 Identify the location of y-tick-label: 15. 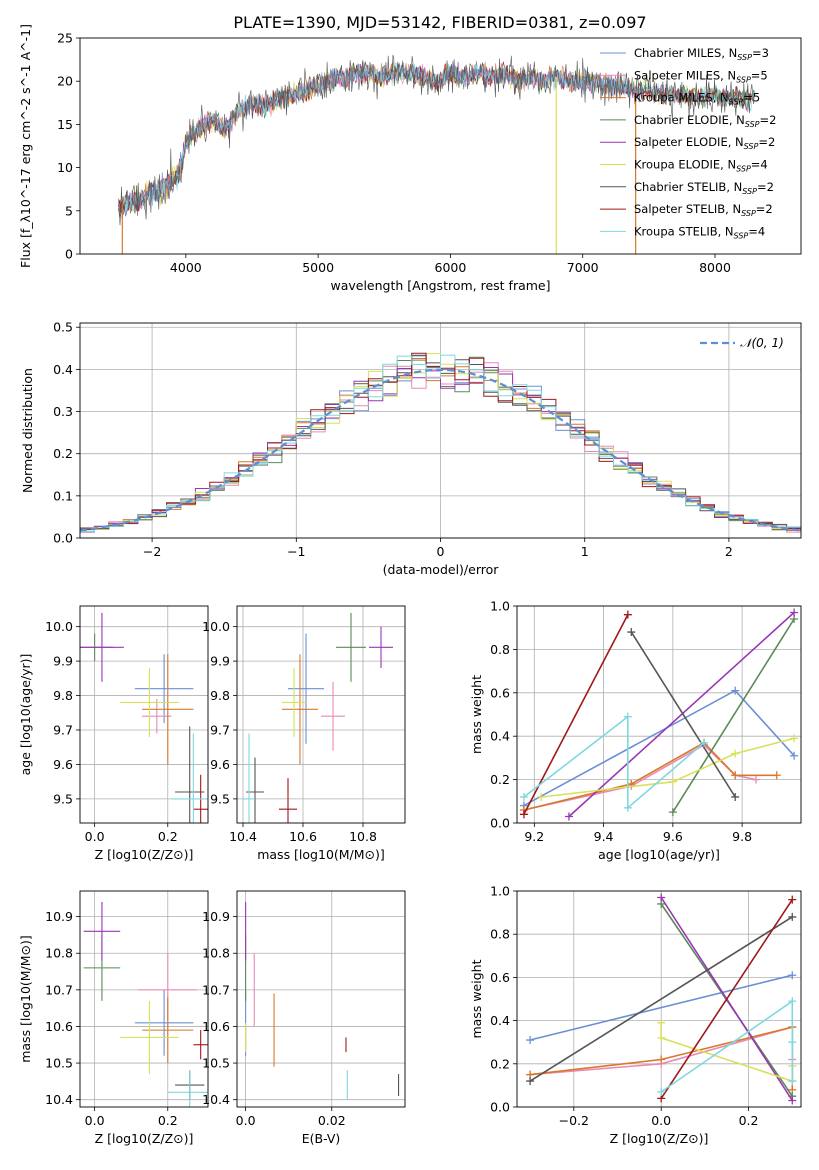
(65, 124).